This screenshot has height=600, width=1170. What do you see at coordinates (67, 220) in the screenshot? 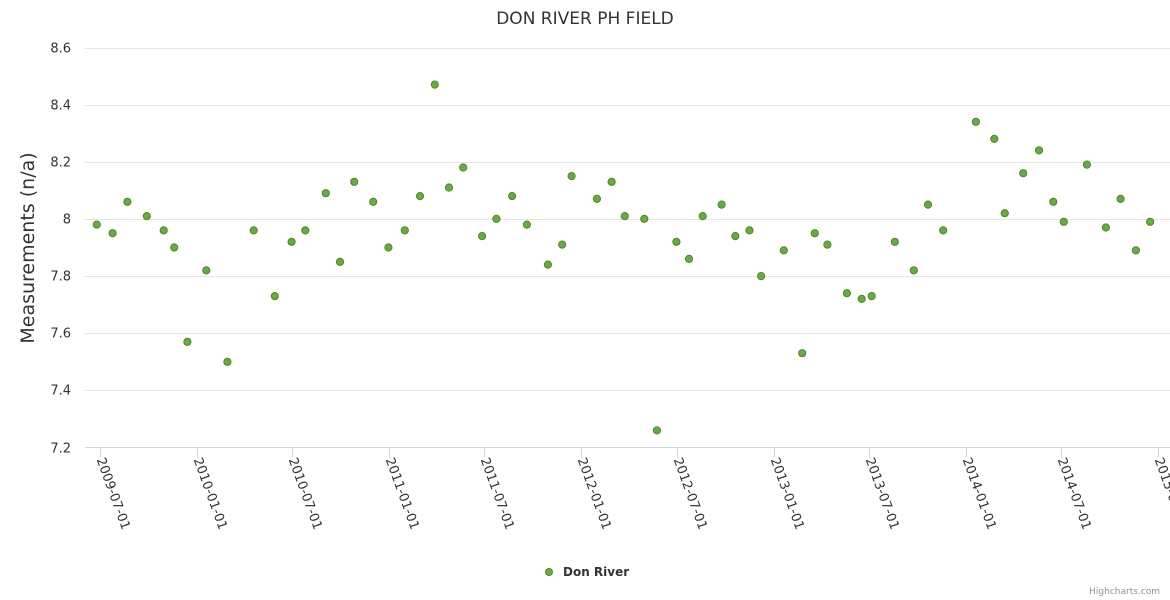
I see `y-tick-label: 8` at bounding box center [67, 220].